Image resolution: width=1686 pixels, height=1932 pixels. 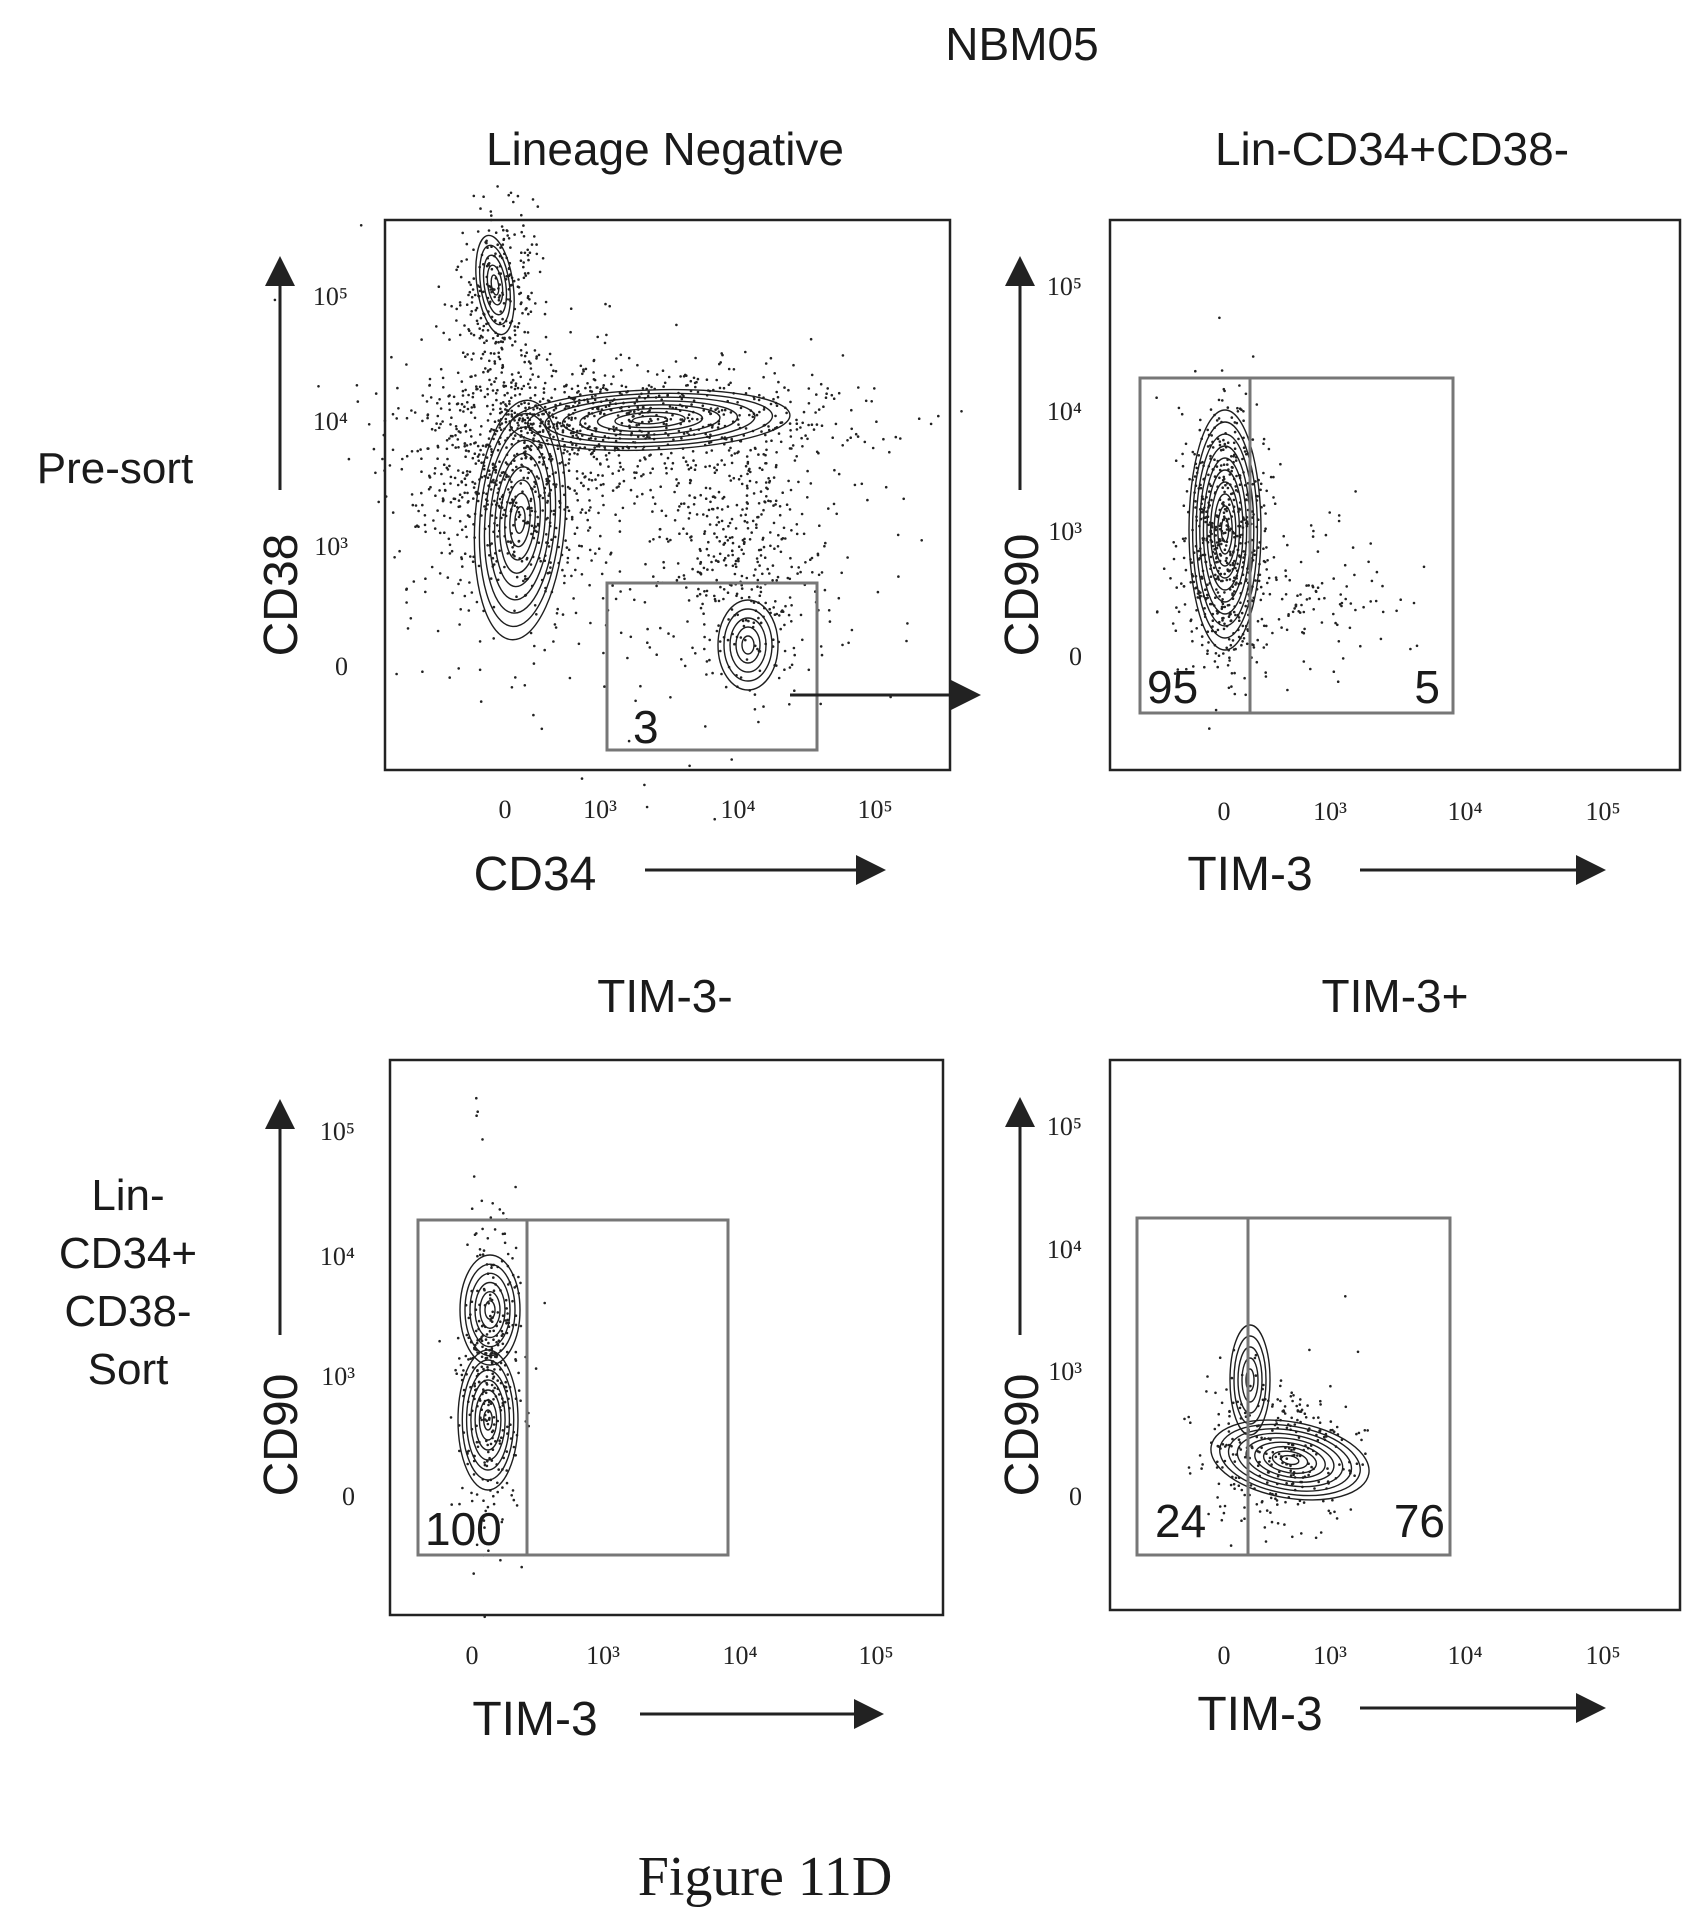 I want to click on y-tick-label: 10⁵, so click(x=337, y=1131).